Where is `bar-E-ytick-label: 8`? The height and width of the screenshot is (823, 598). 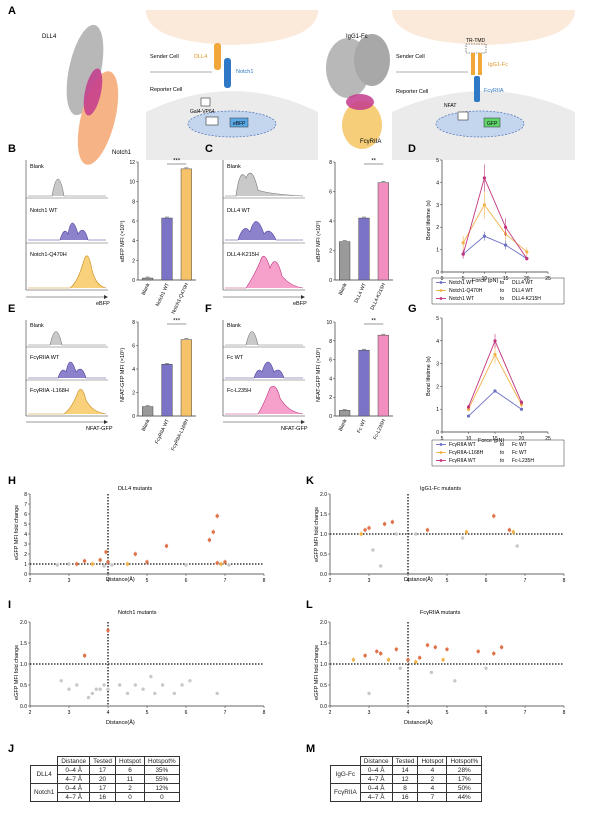 bar-E-ytick-label: 8 is located at coordinates (133, 323).